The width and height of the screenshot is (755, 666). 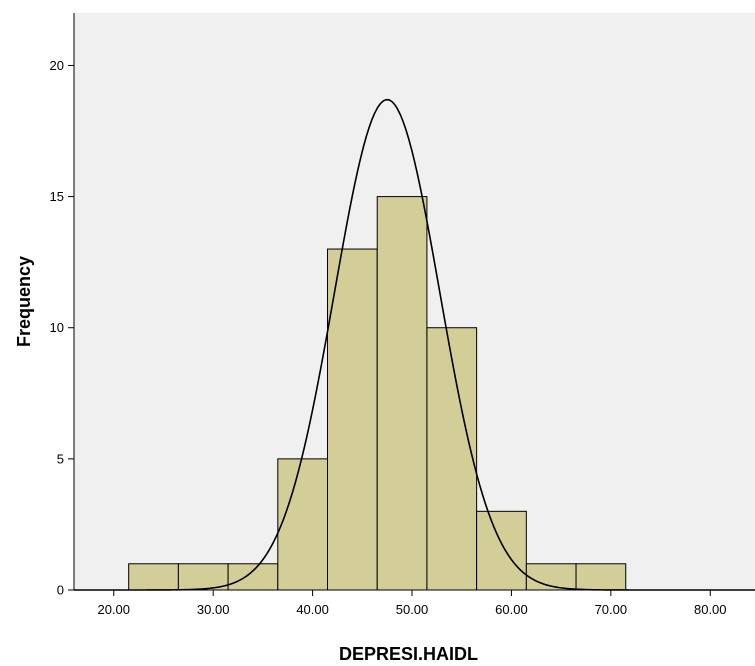 I want to click on x-tick-label-1: 30.00, so click(x=213, y=609).